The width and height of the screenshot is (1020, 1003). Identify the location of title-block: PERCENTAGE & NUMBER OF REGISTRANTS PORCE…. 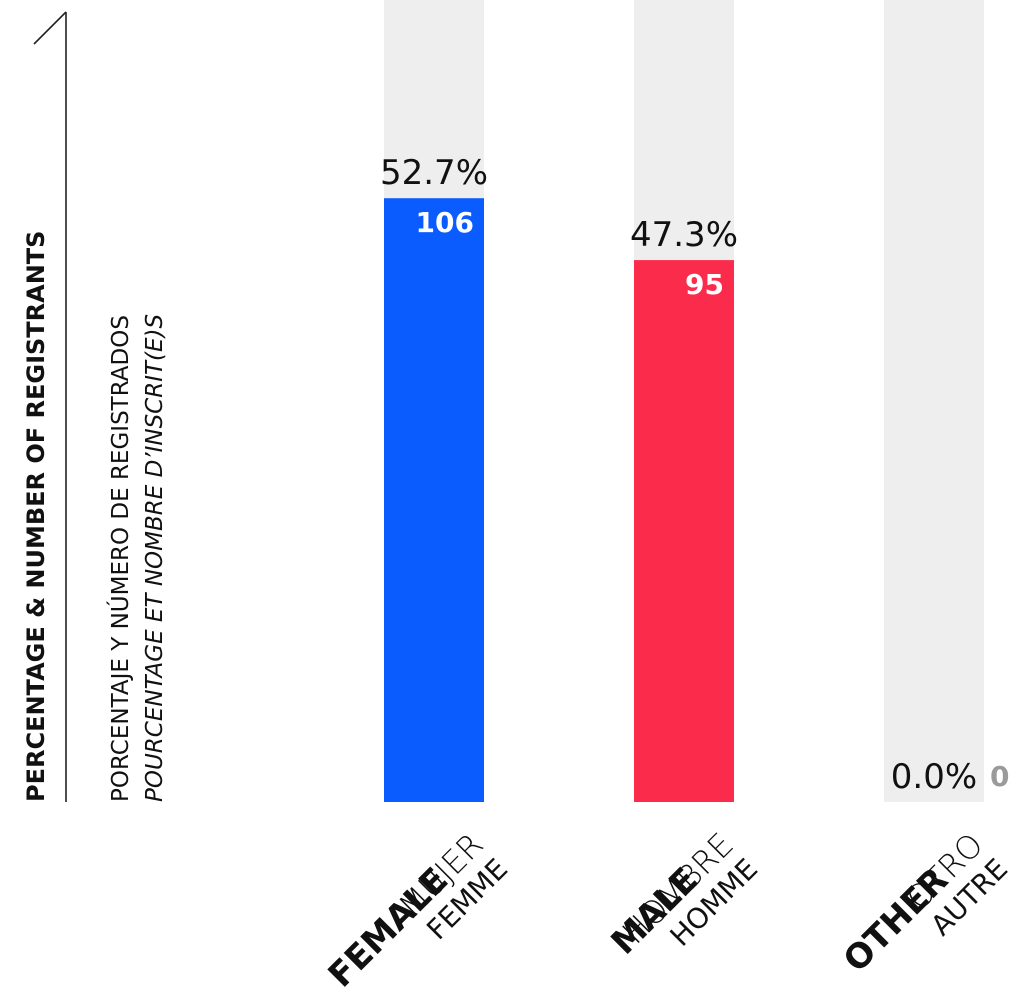
(95, 406).